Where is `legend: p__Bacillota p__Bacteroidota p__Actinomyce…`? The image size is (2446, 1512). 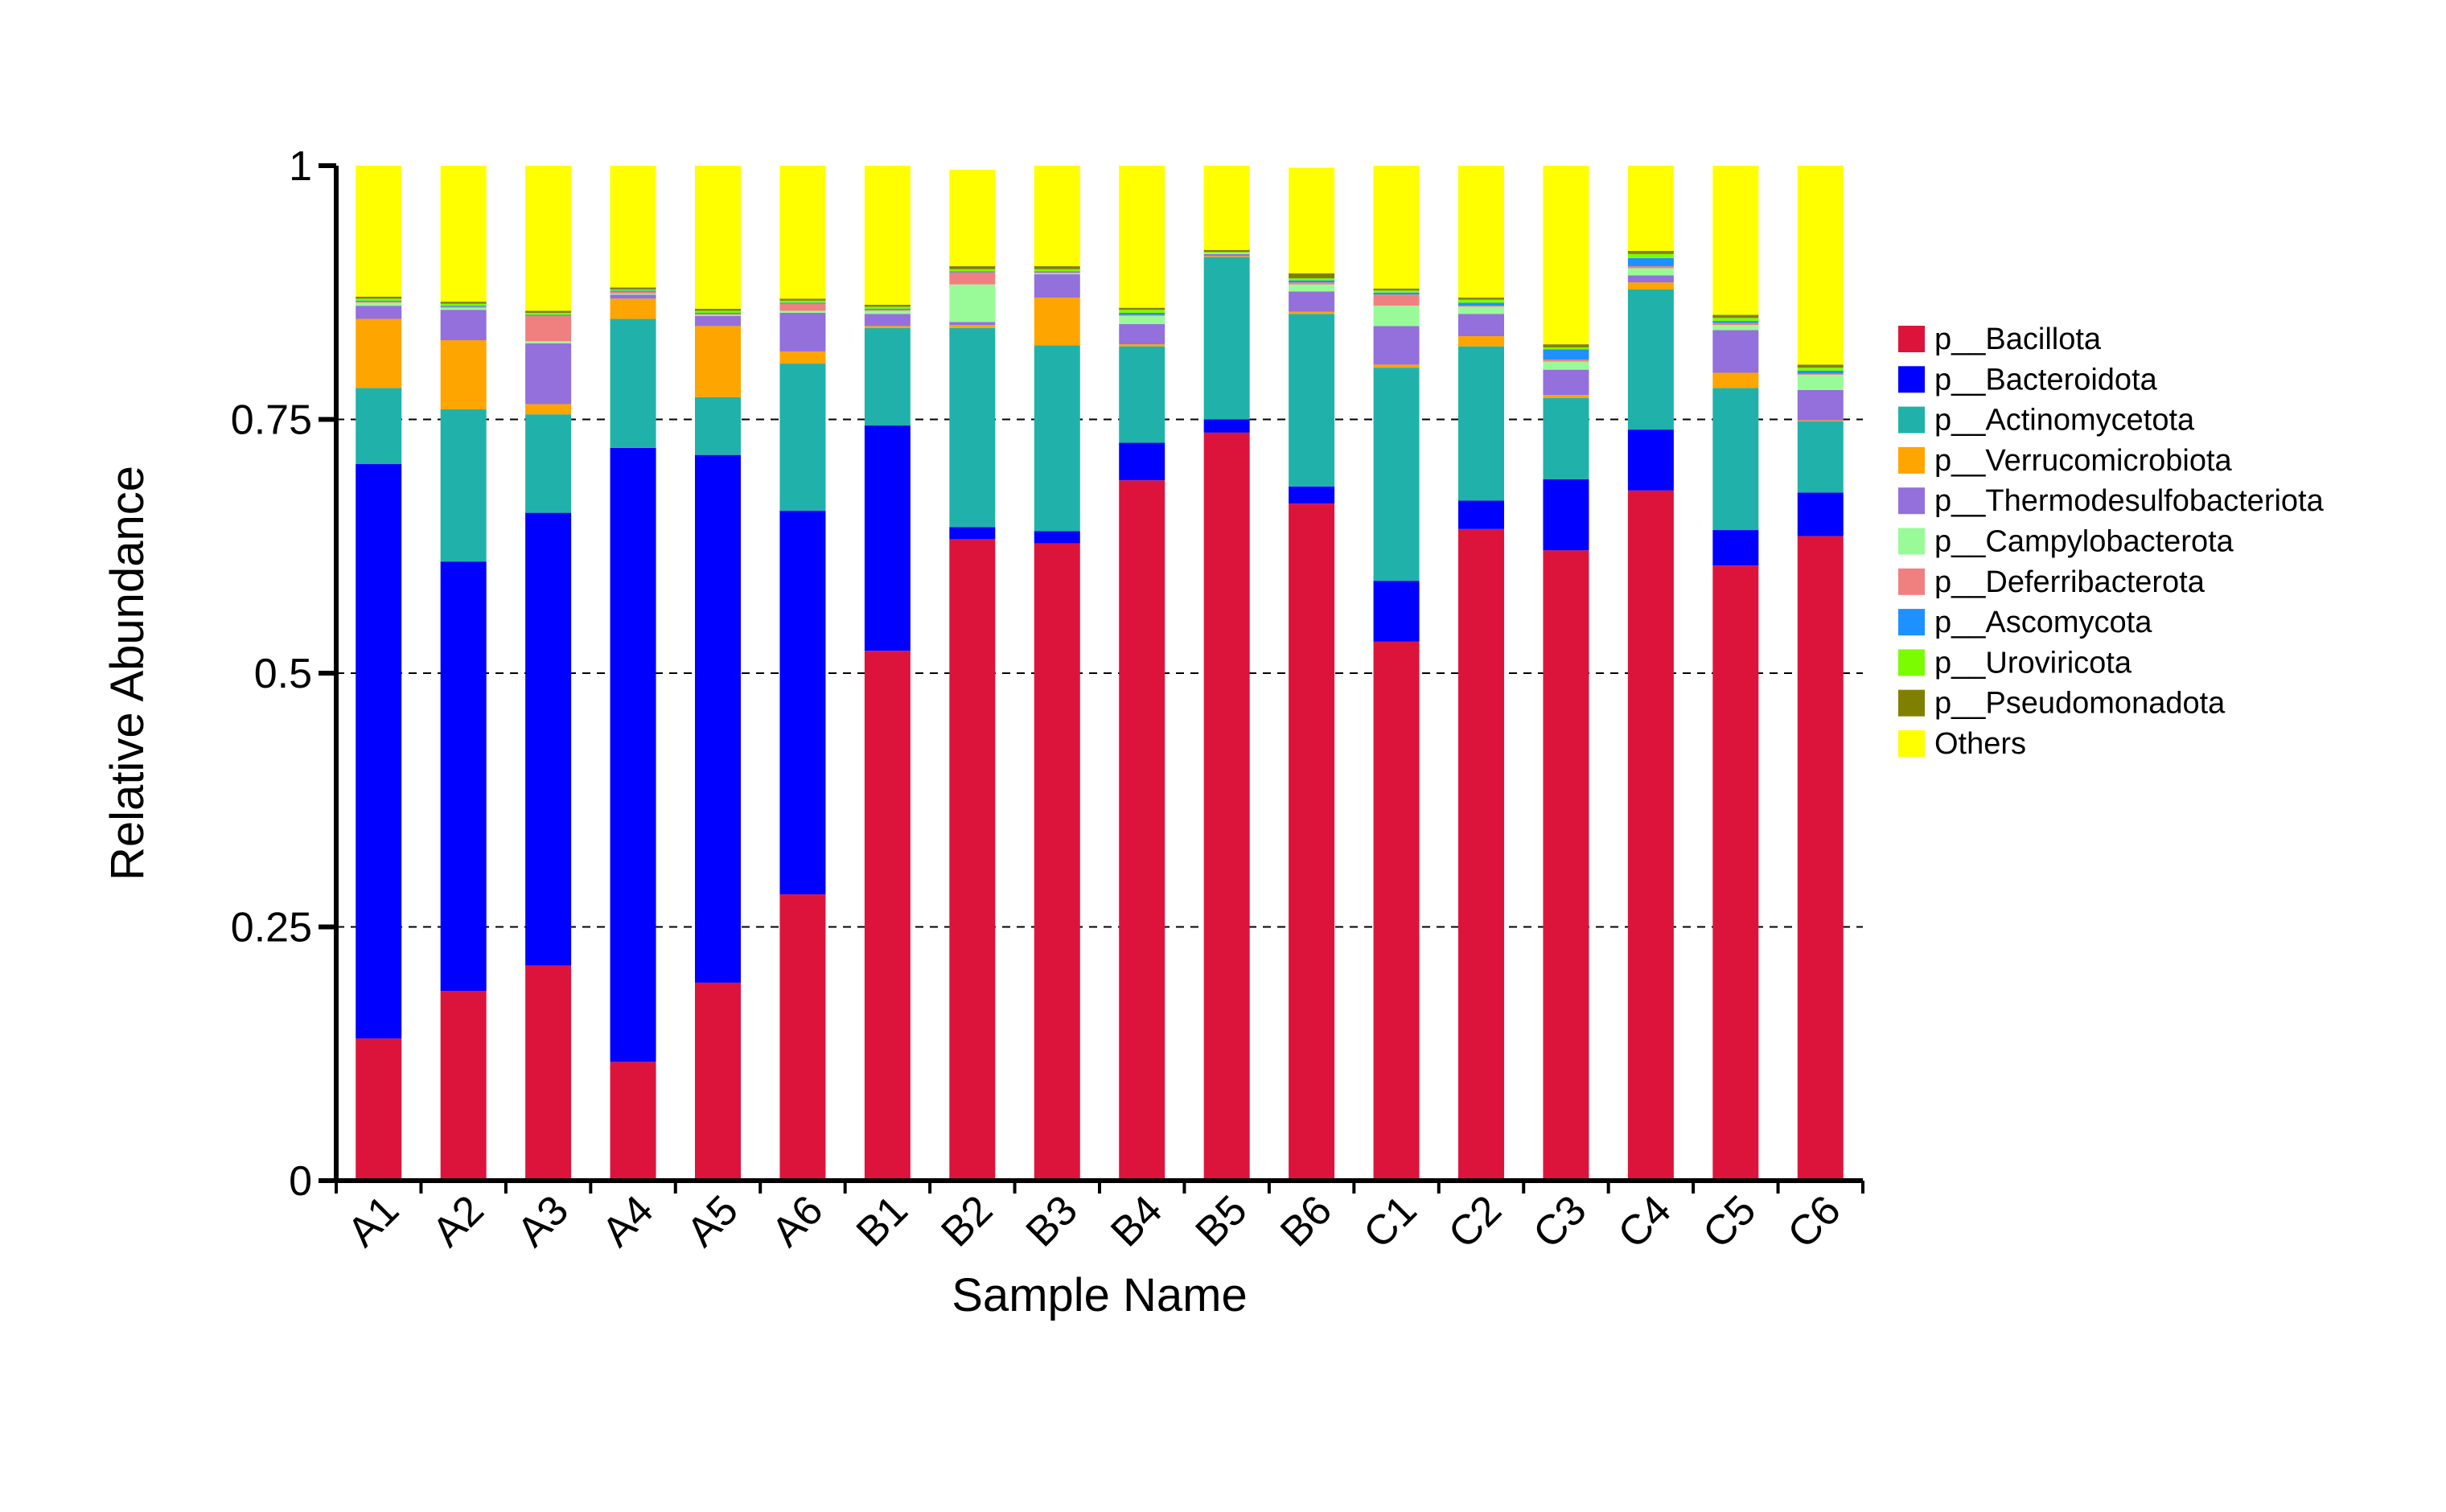 legend: p__Bacillota p__Bacteroidota p__Actinomyce… is located at coordinates (2111, 542).